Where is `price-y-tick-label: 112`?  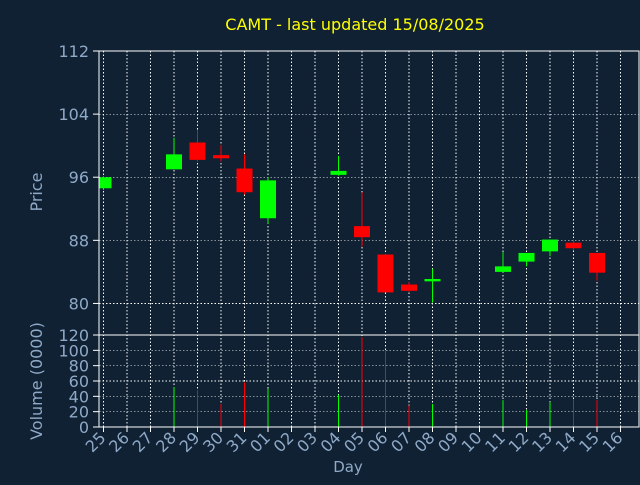 price-y-tick-label: 112 is located at coordinates (73, 51).